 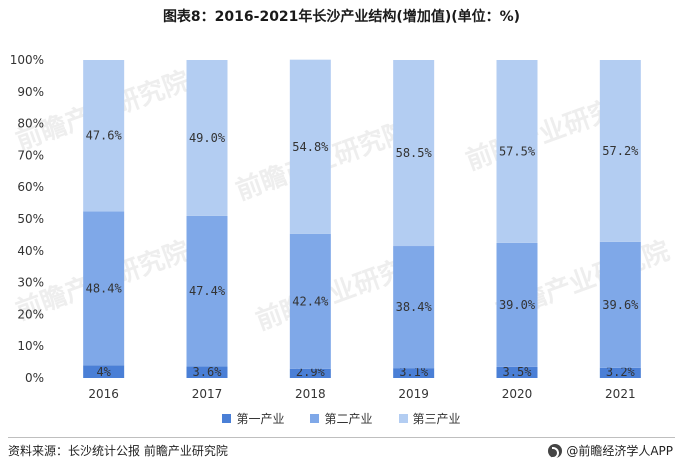 I want to click on y-tick-label: 60%, so click(x=30, y=187).